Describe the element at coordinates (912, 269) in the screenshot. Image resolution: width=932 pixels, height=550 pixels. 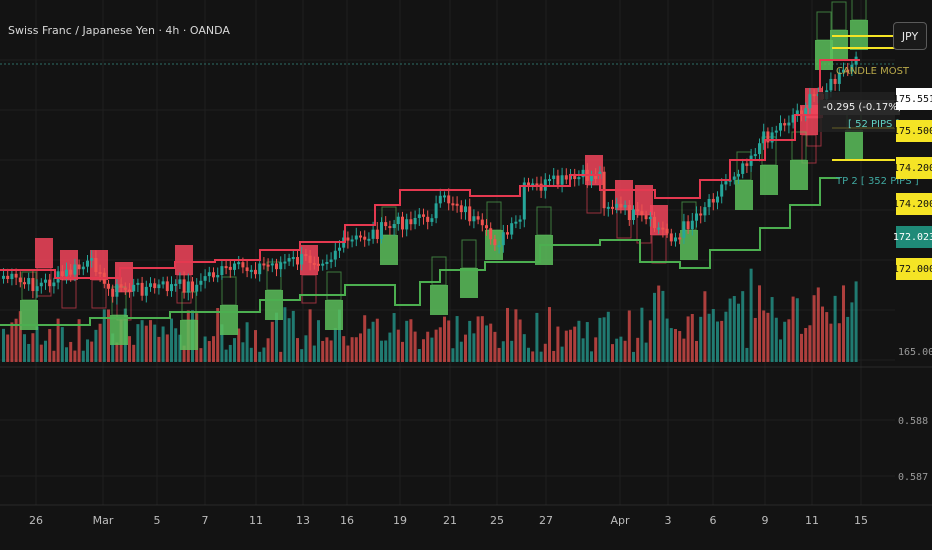
I see `price-tag-level-4: 172.000` at that location.